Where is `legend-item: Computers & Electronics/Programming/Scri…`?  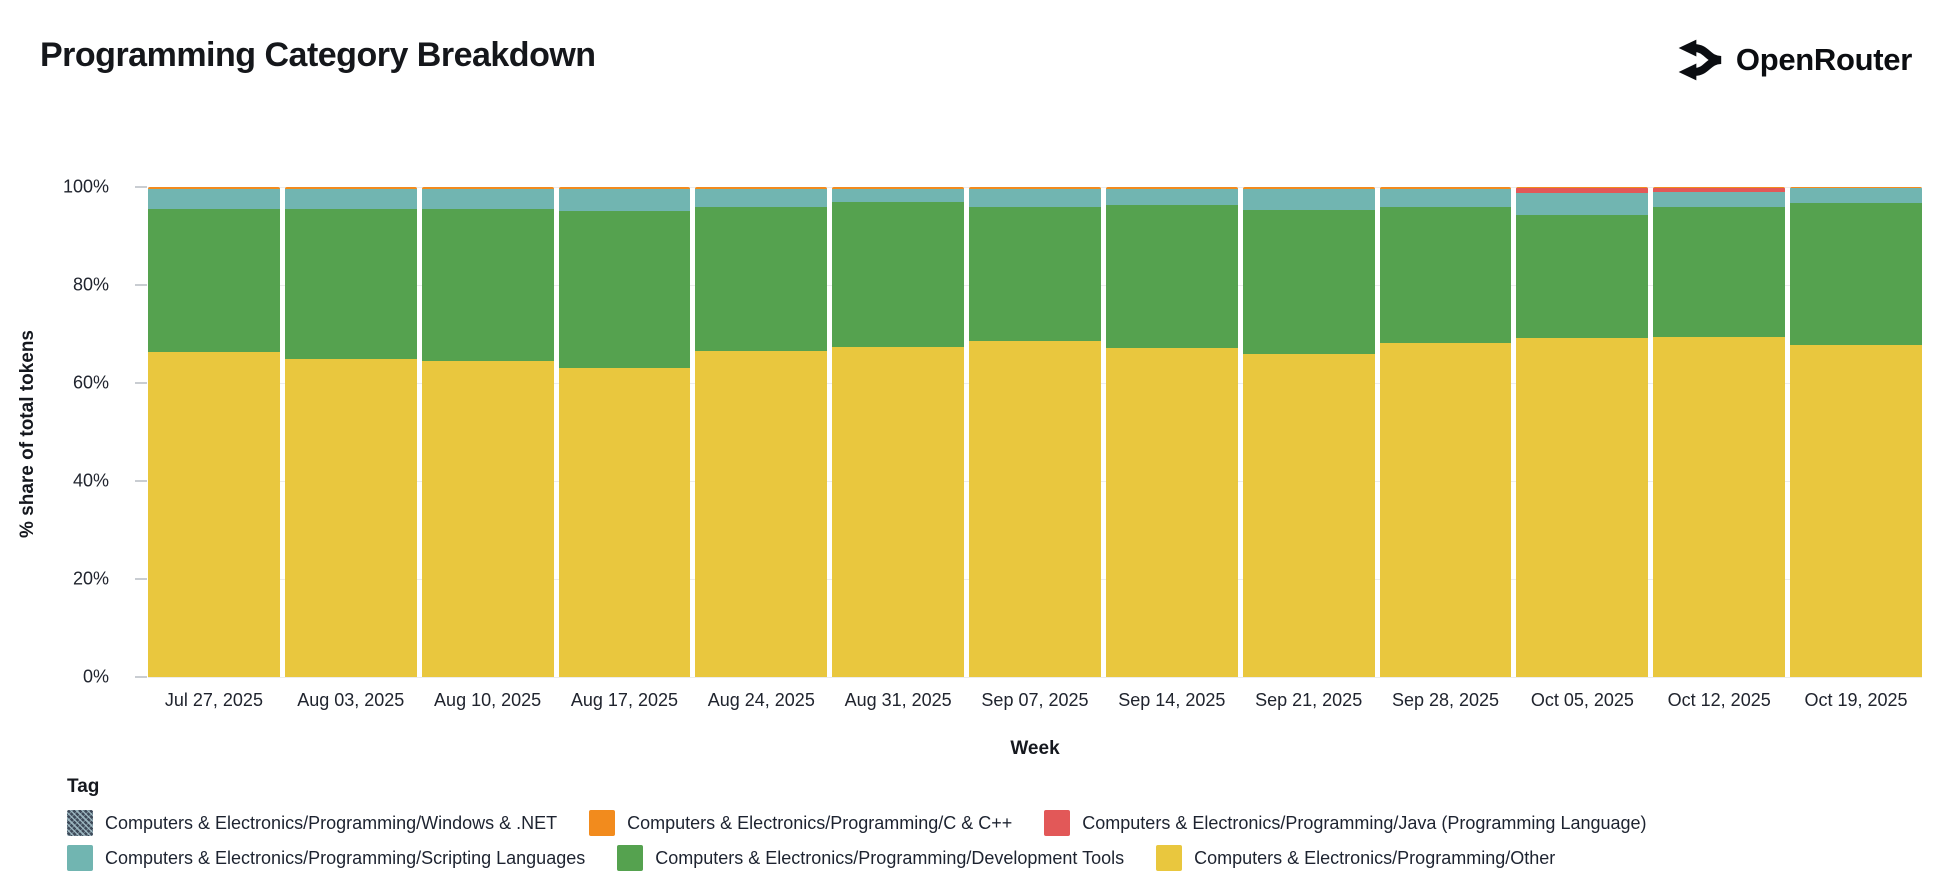
legend-item: Computers & Electronics/Programming/Scri… is located at coordinates (326, 858).